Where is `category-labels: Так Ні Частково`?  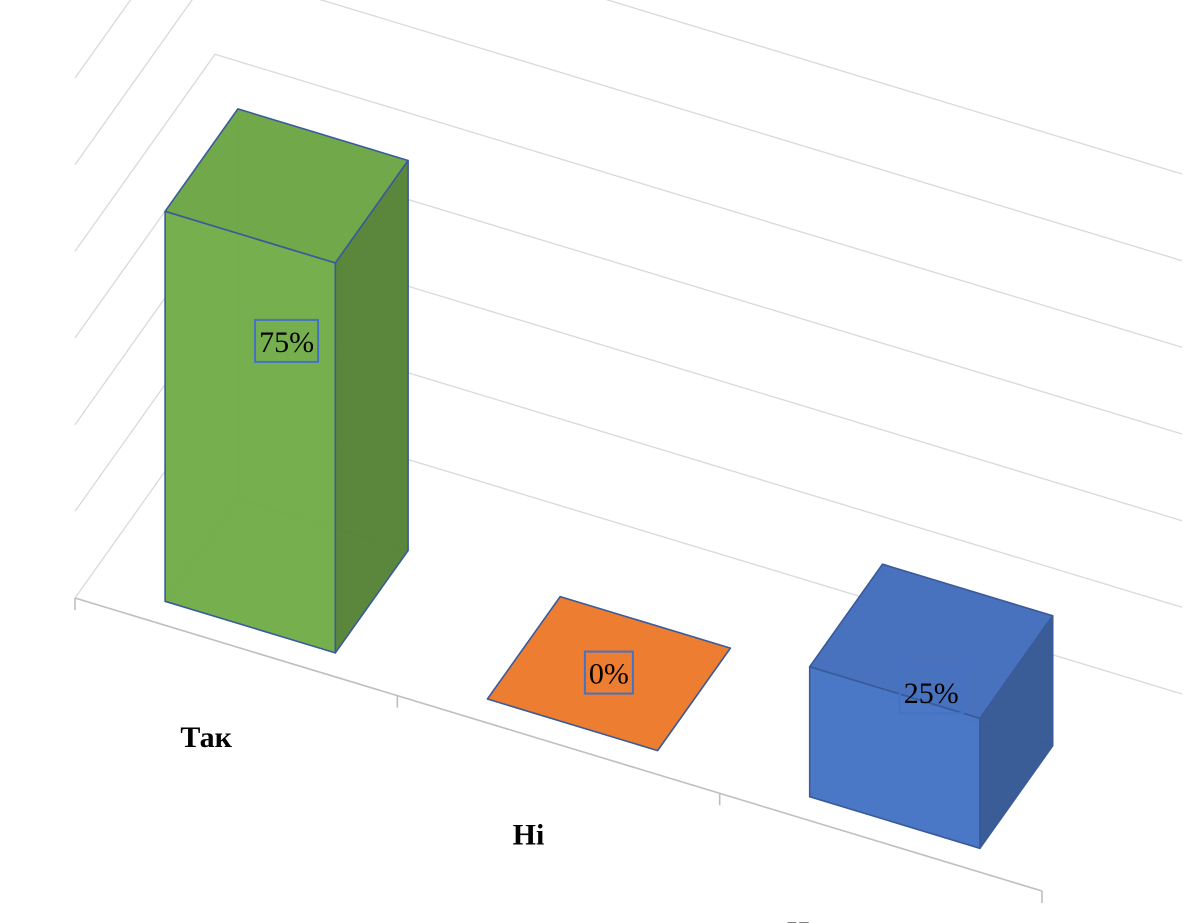
category-labels: Так Ні Частково is located at coordinates (547, 822).